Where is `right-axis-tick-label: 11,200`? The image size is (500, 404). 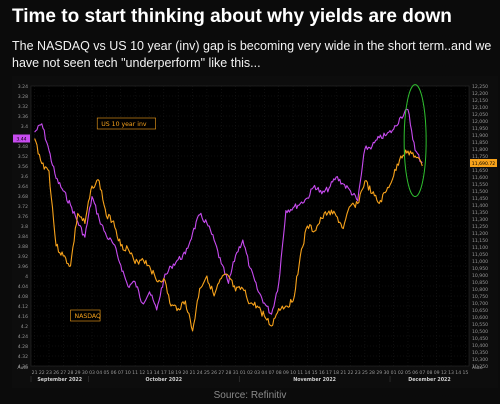
right-axis-tick-label: 11,200 is located at coordinates (480, 234).